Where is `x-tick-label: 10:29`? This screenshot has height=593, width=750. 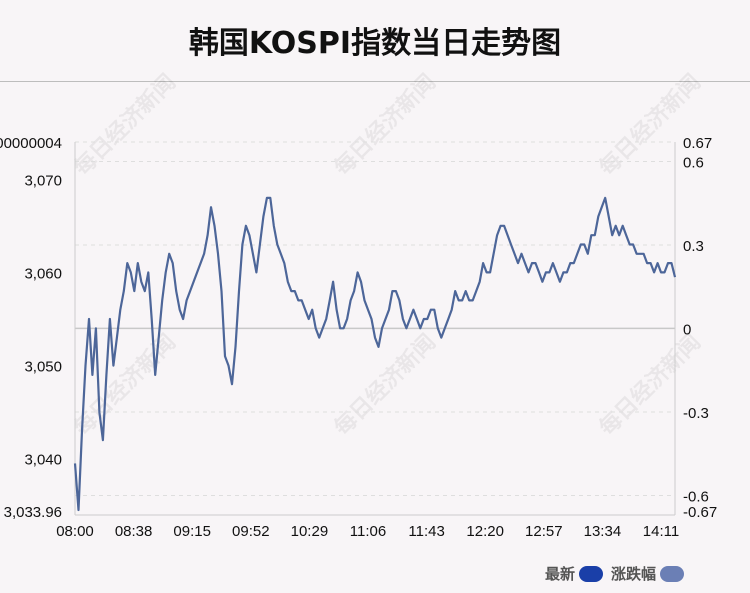 x-tick-label: 10:29 is located at coordinates (310, 531).